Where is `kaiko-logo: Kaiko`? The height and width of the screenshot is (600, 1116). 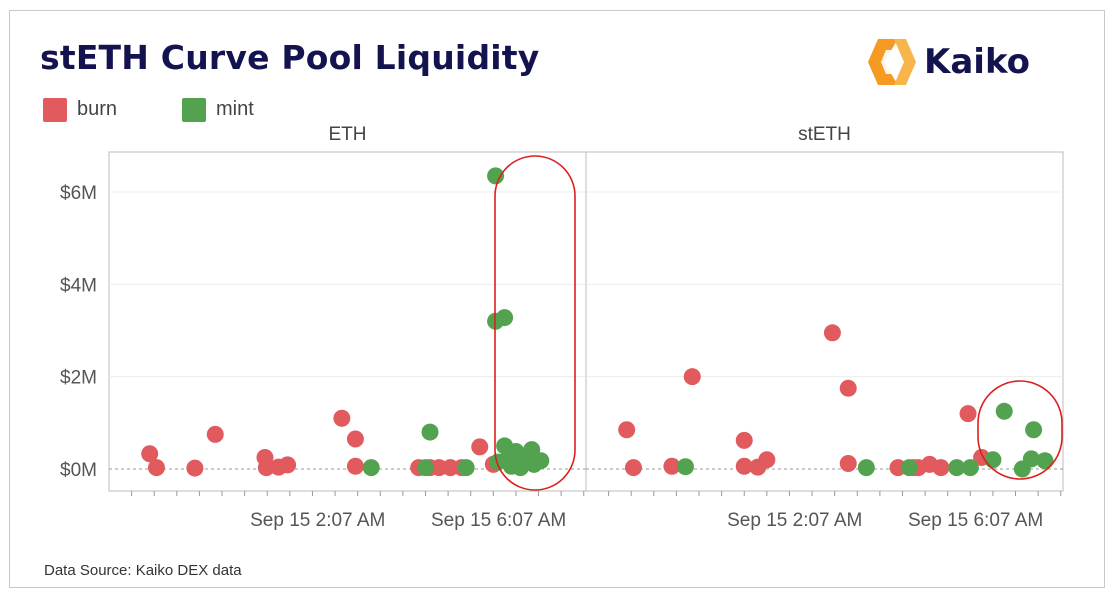 kaiko-logo: Kaiko is located at coordinates (959, 62).